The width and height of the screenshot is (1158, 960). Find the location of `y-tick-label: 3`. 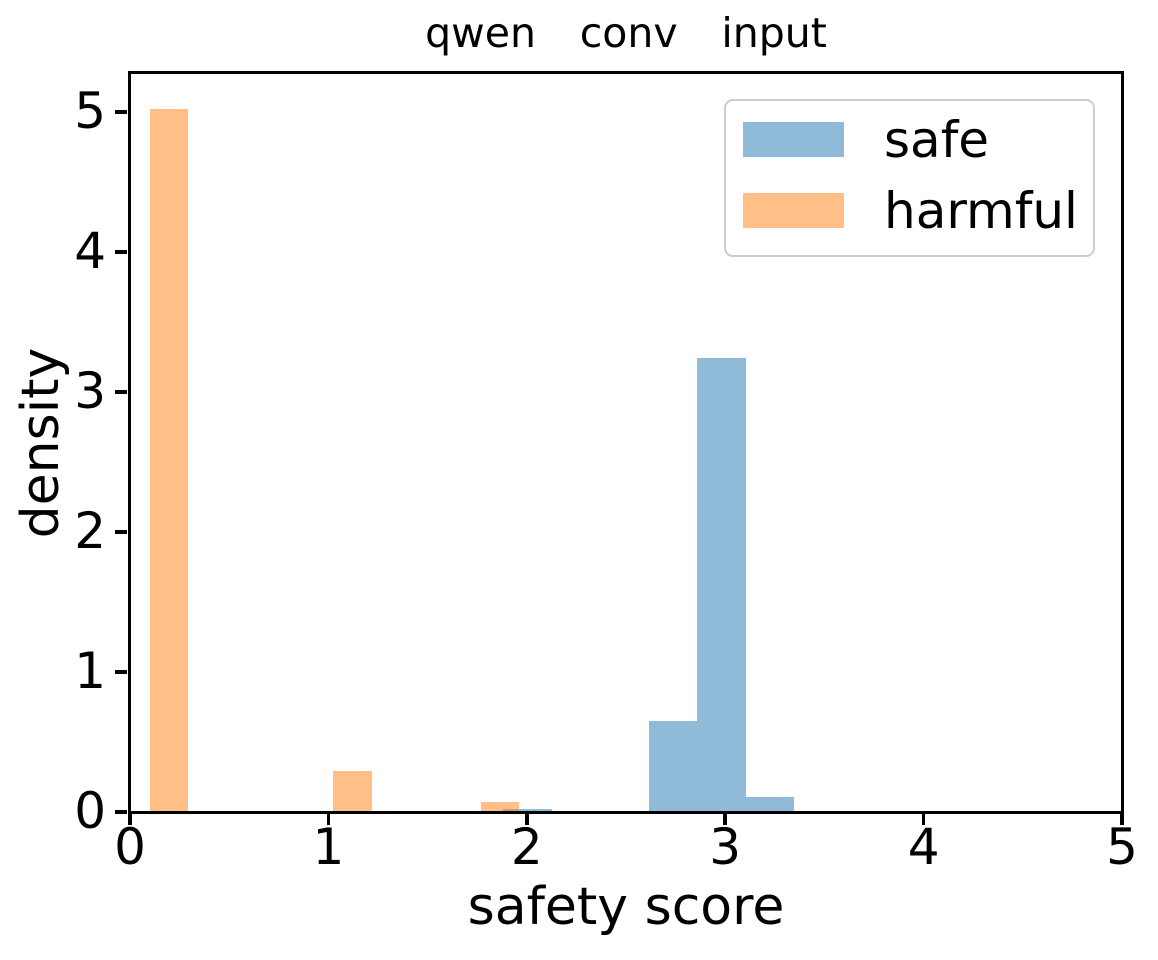

y-tick-label: 3 is located at coordinates (90, 391).